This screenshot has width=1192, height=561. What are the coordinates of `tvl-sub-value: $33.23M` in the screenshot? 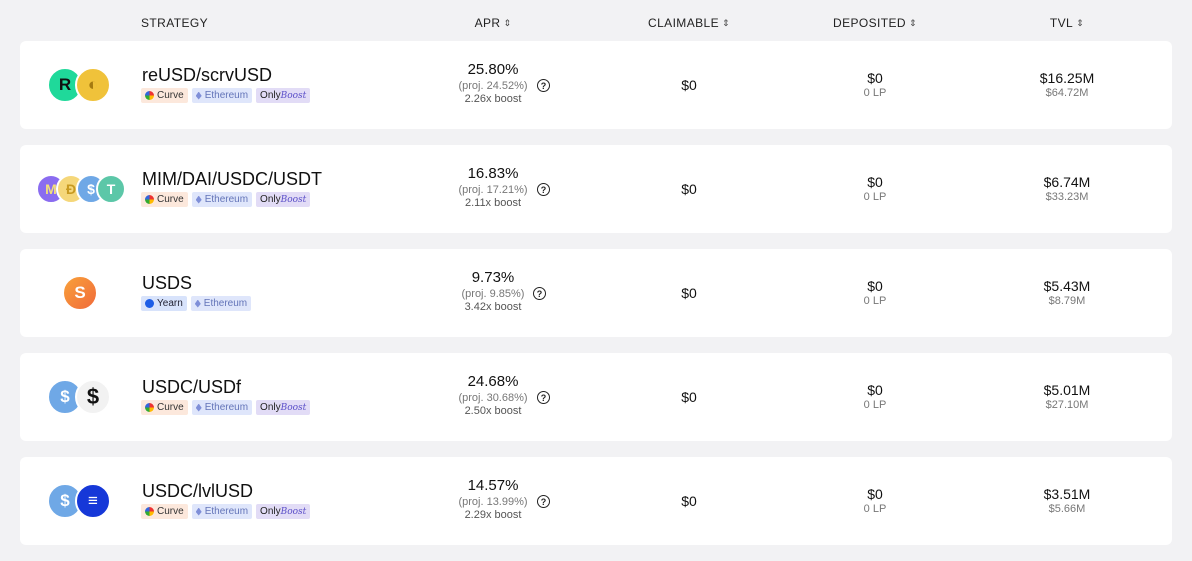 It's located at (1067, 197).